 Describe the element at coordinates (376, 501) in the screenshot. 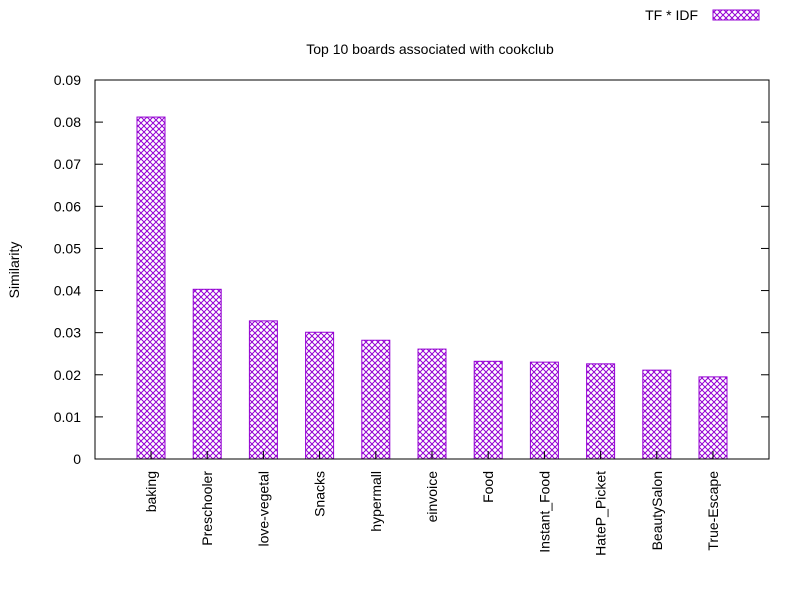

I see `x-tick-label: hypermall` at that location.